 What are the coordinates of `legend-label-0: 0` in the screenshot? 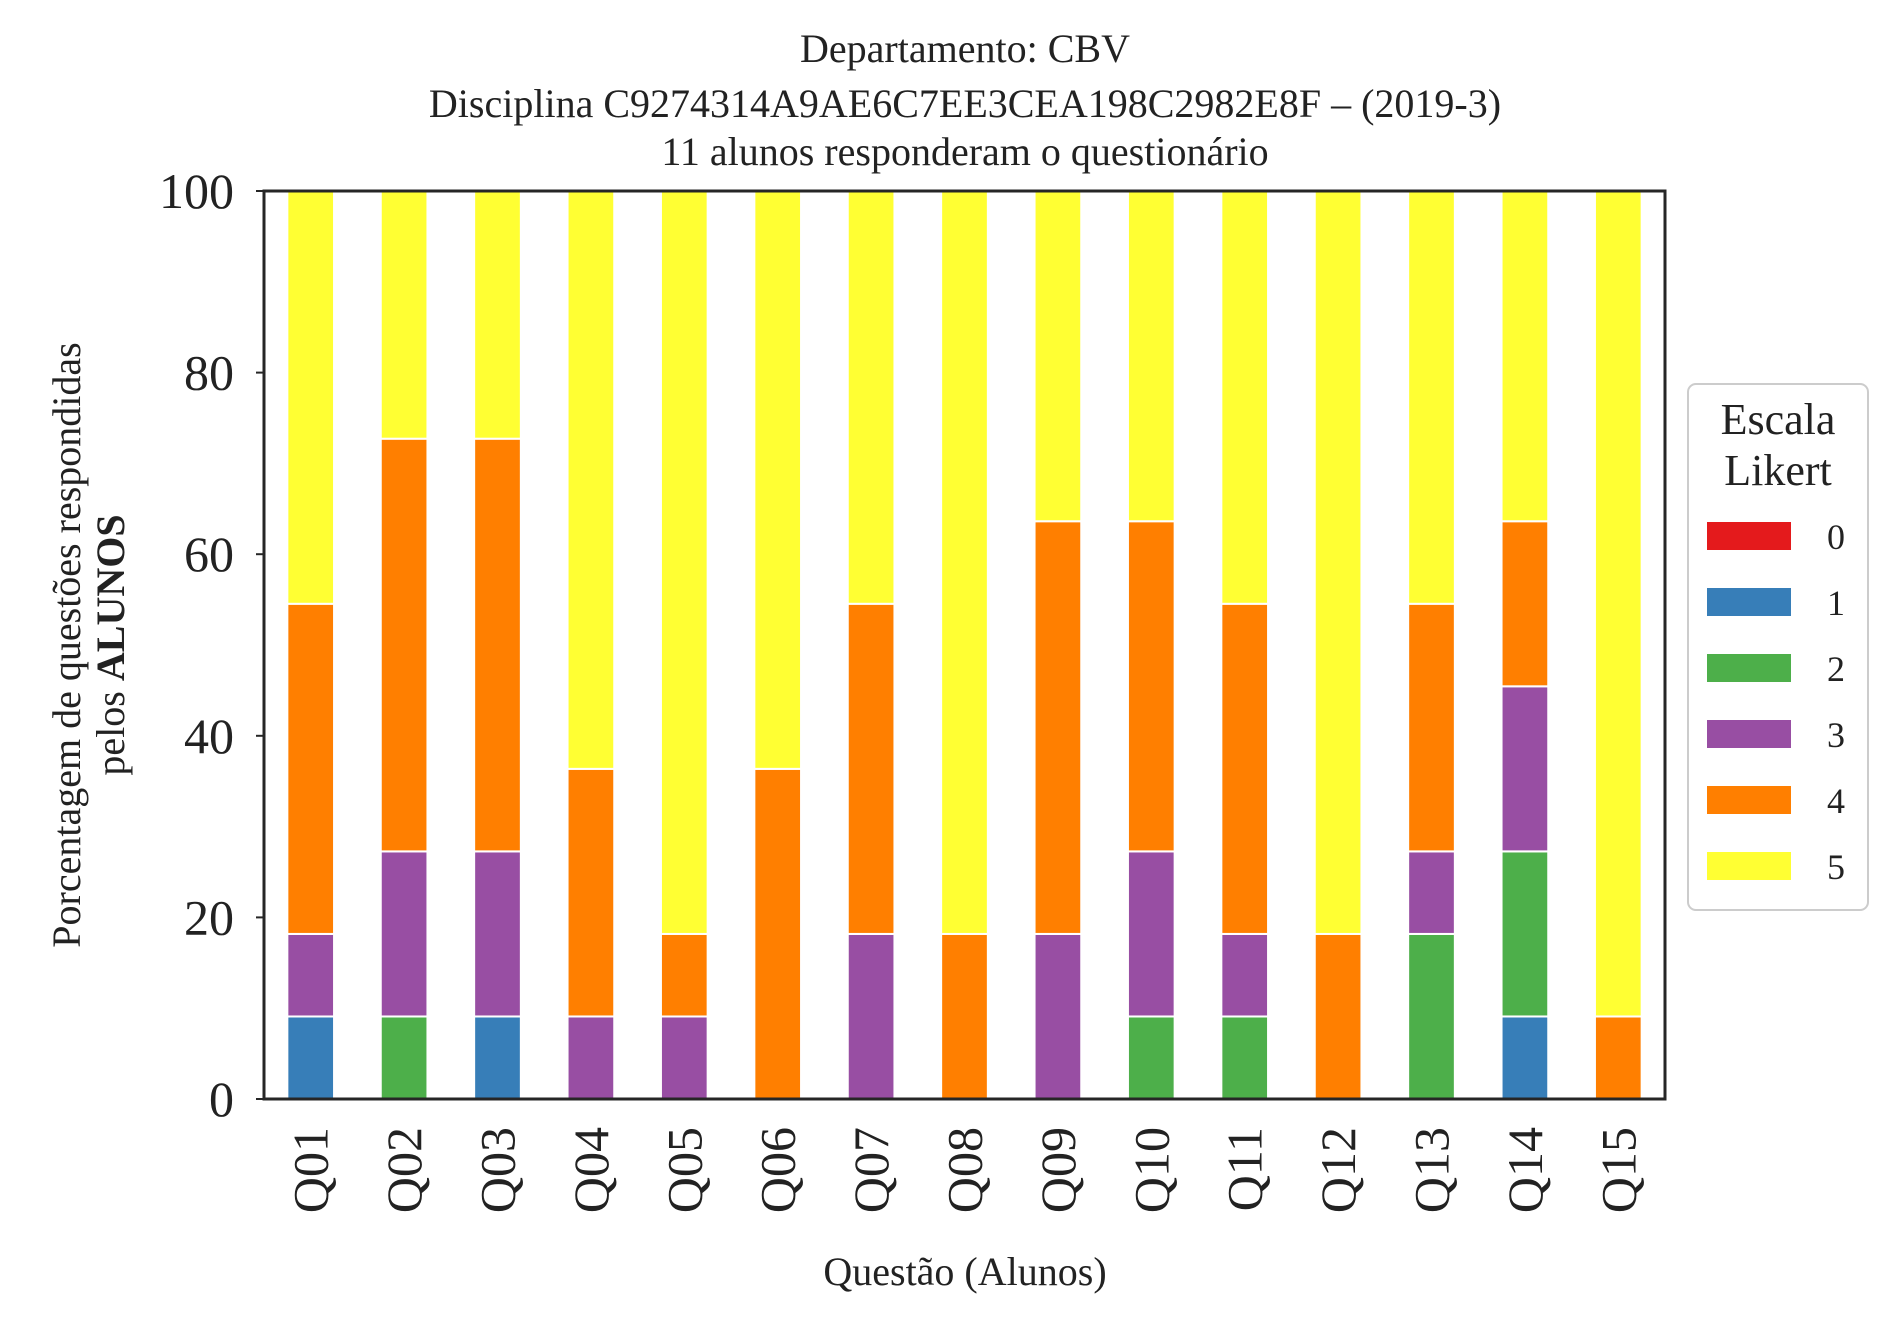 It's located at (1836, 537).